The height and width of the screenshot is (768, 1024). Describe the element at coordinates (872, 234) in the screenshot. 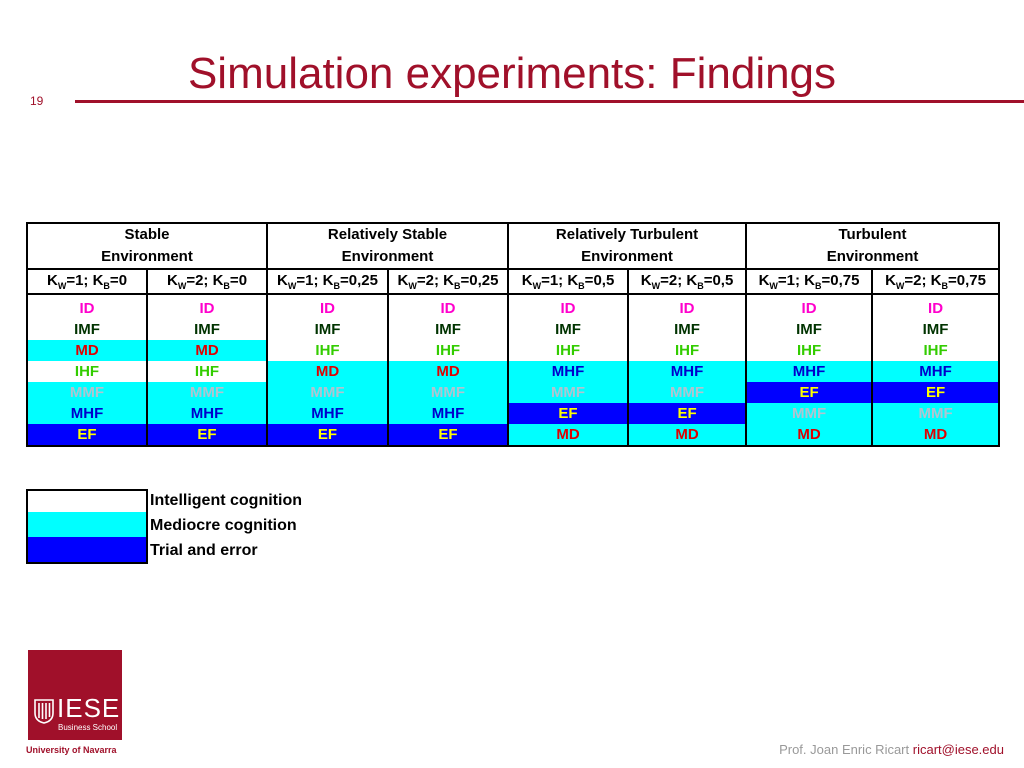

I see `env-line1: Turbulent` at that location.